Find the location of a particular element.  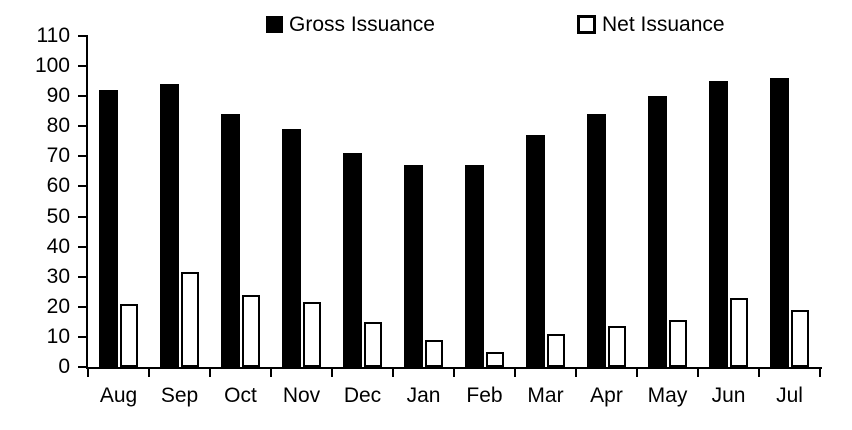

bar-gross-issuance-feb is located at coordinates (474, 266).